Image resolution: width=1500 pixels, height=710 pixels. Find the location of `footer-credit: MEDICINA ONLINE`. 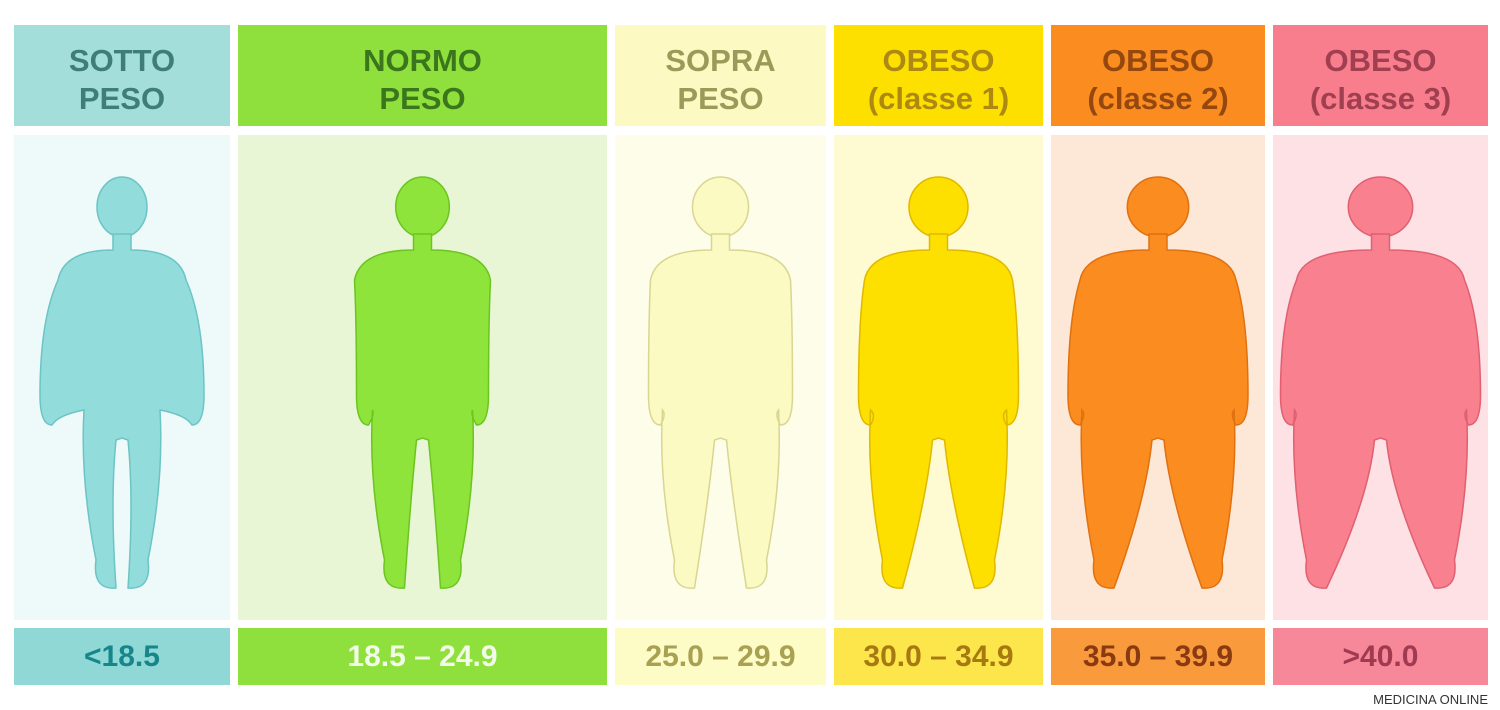

footer-credit: MEDICINA ONLINE is located at coordinates (1430, 699).